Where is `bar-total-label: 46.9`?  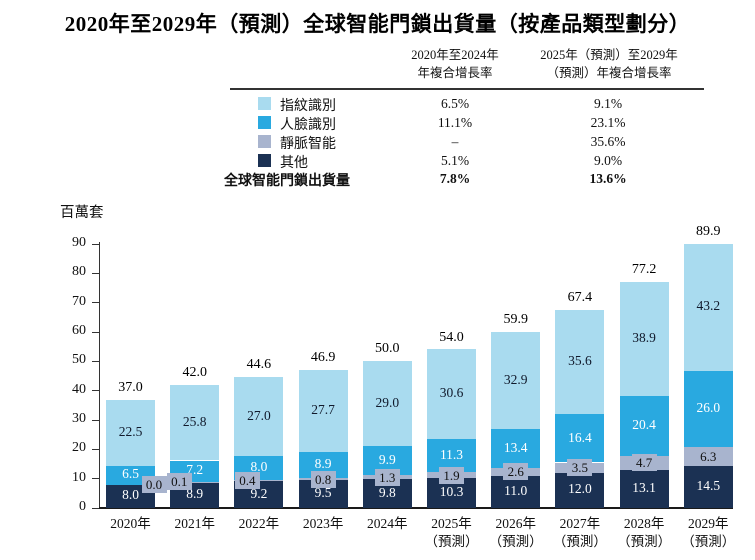
bar-total-label: 46.9 is located at coordinates (323, 358).